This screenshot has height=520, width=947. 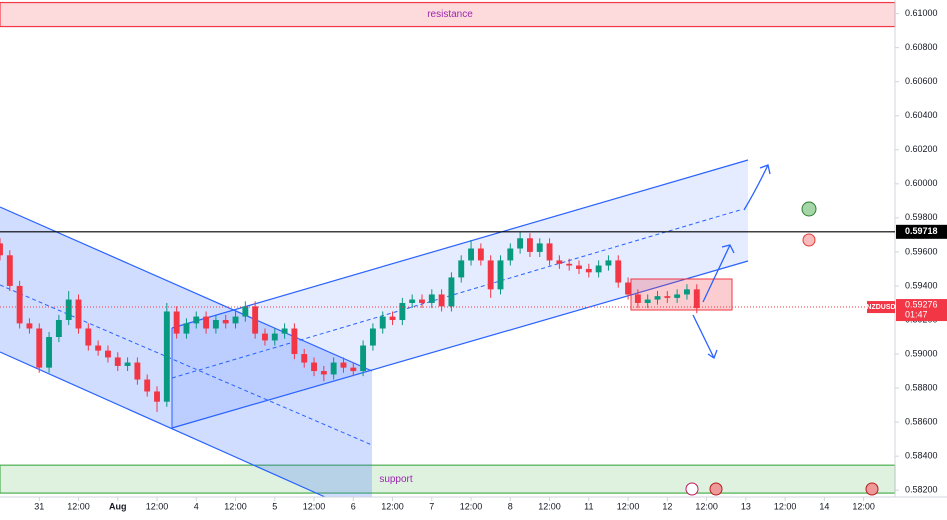 What do you see at coordinates (921, 149) in the screenshot?
I see `y-tick-label: 0.60200` at bounding box center [921, 149].